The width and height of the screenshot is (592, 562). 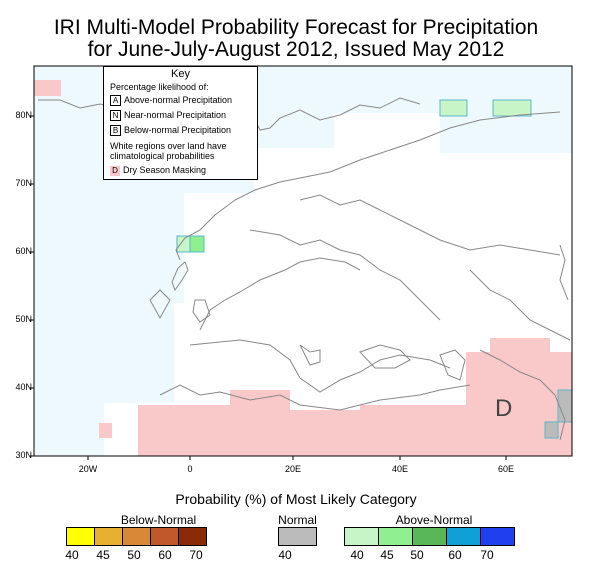 What do you see at coordinates (503, 408) in the screenshot?
I see `dry-letter-map: D` at bounding box center [503, 408].